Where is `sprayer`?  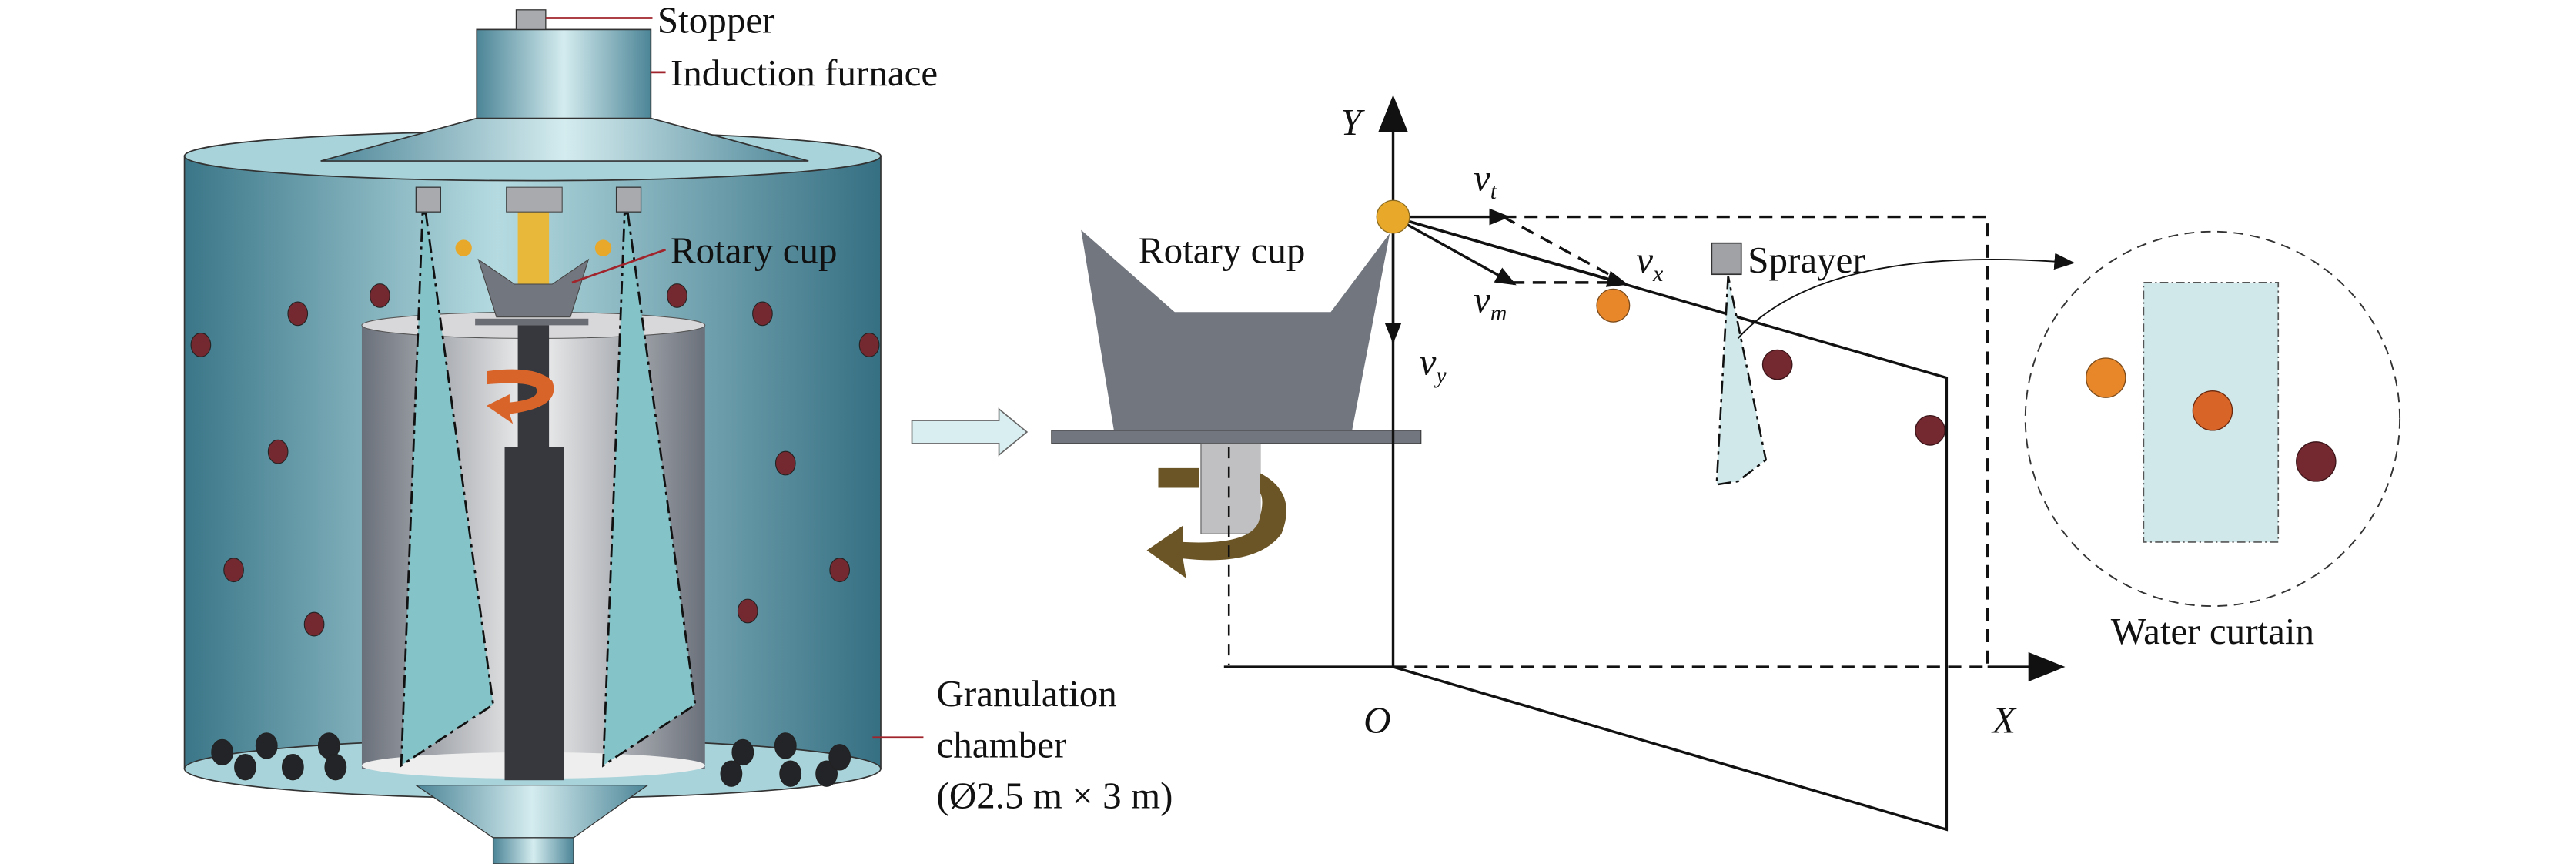 sprayer is located at coordinates (1726, 259).